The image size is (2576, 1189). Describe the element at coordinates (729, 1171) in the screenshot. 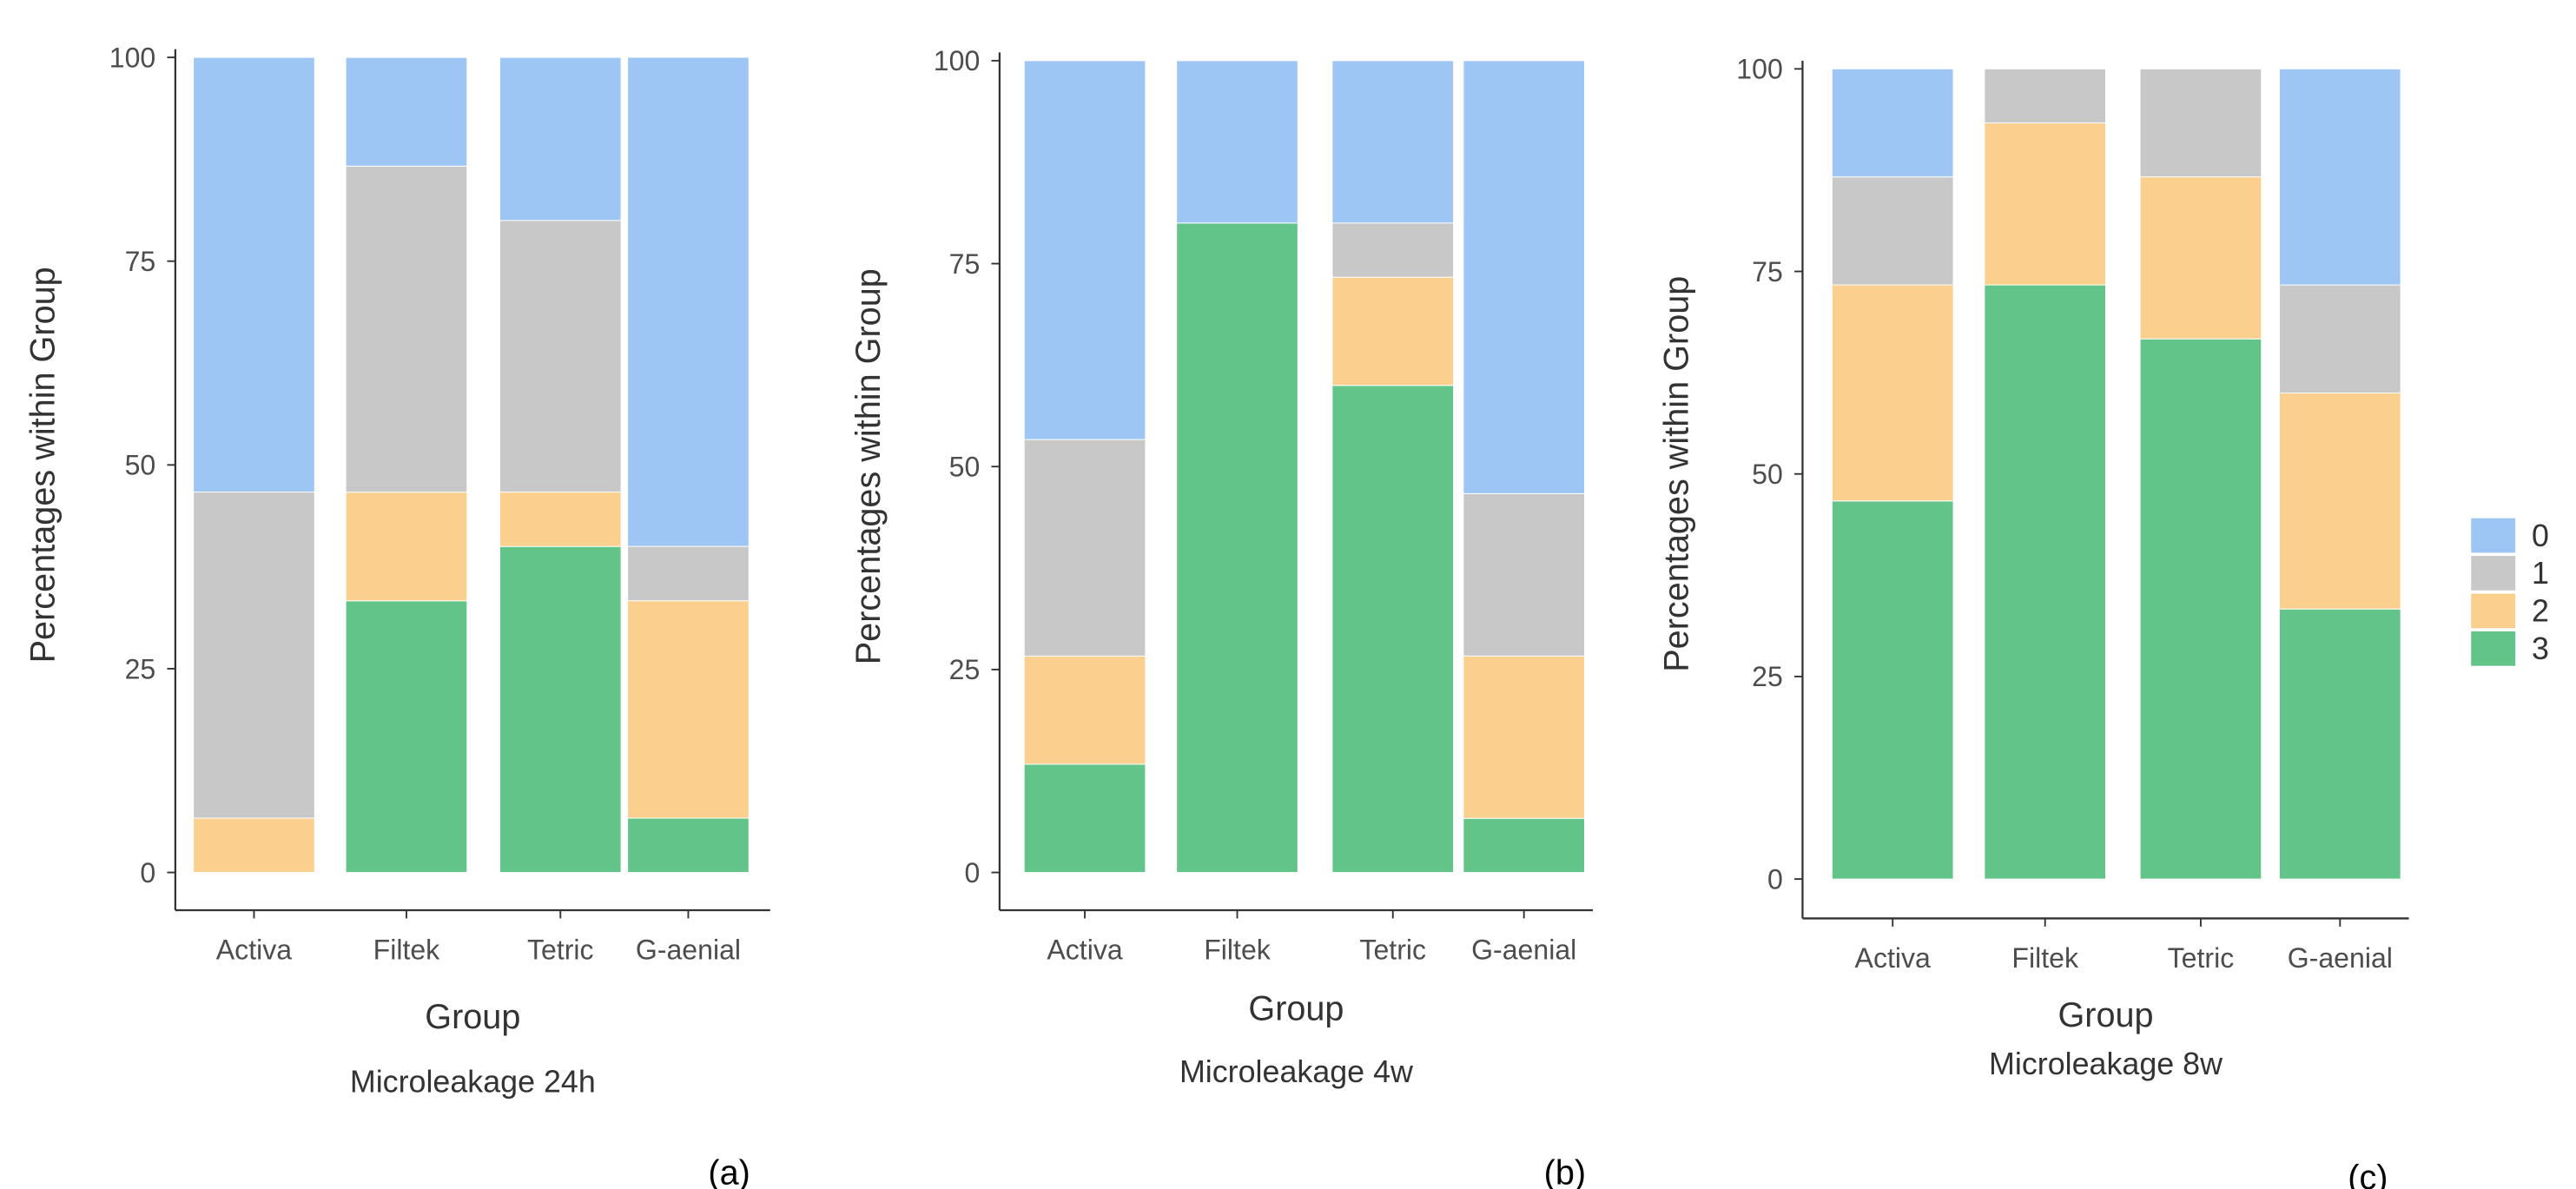

I see `panel-label: (a)` at that location.